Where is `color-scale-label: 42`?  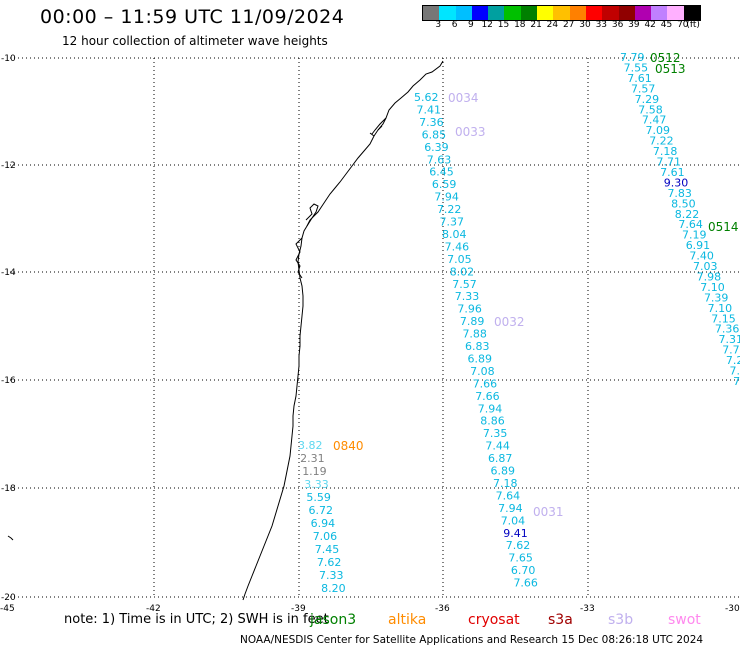 color-scale-label: 42 is located at coordinates (650, 25).